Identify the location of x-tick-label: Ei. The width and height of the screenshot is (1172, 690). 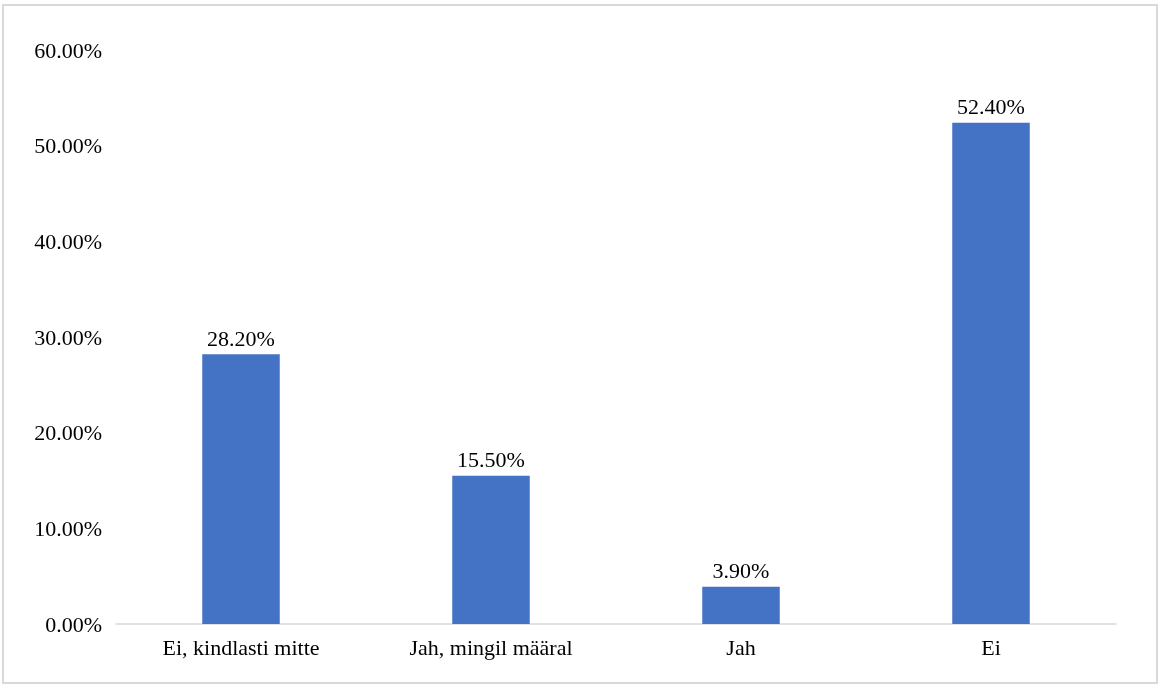
(991, 647).